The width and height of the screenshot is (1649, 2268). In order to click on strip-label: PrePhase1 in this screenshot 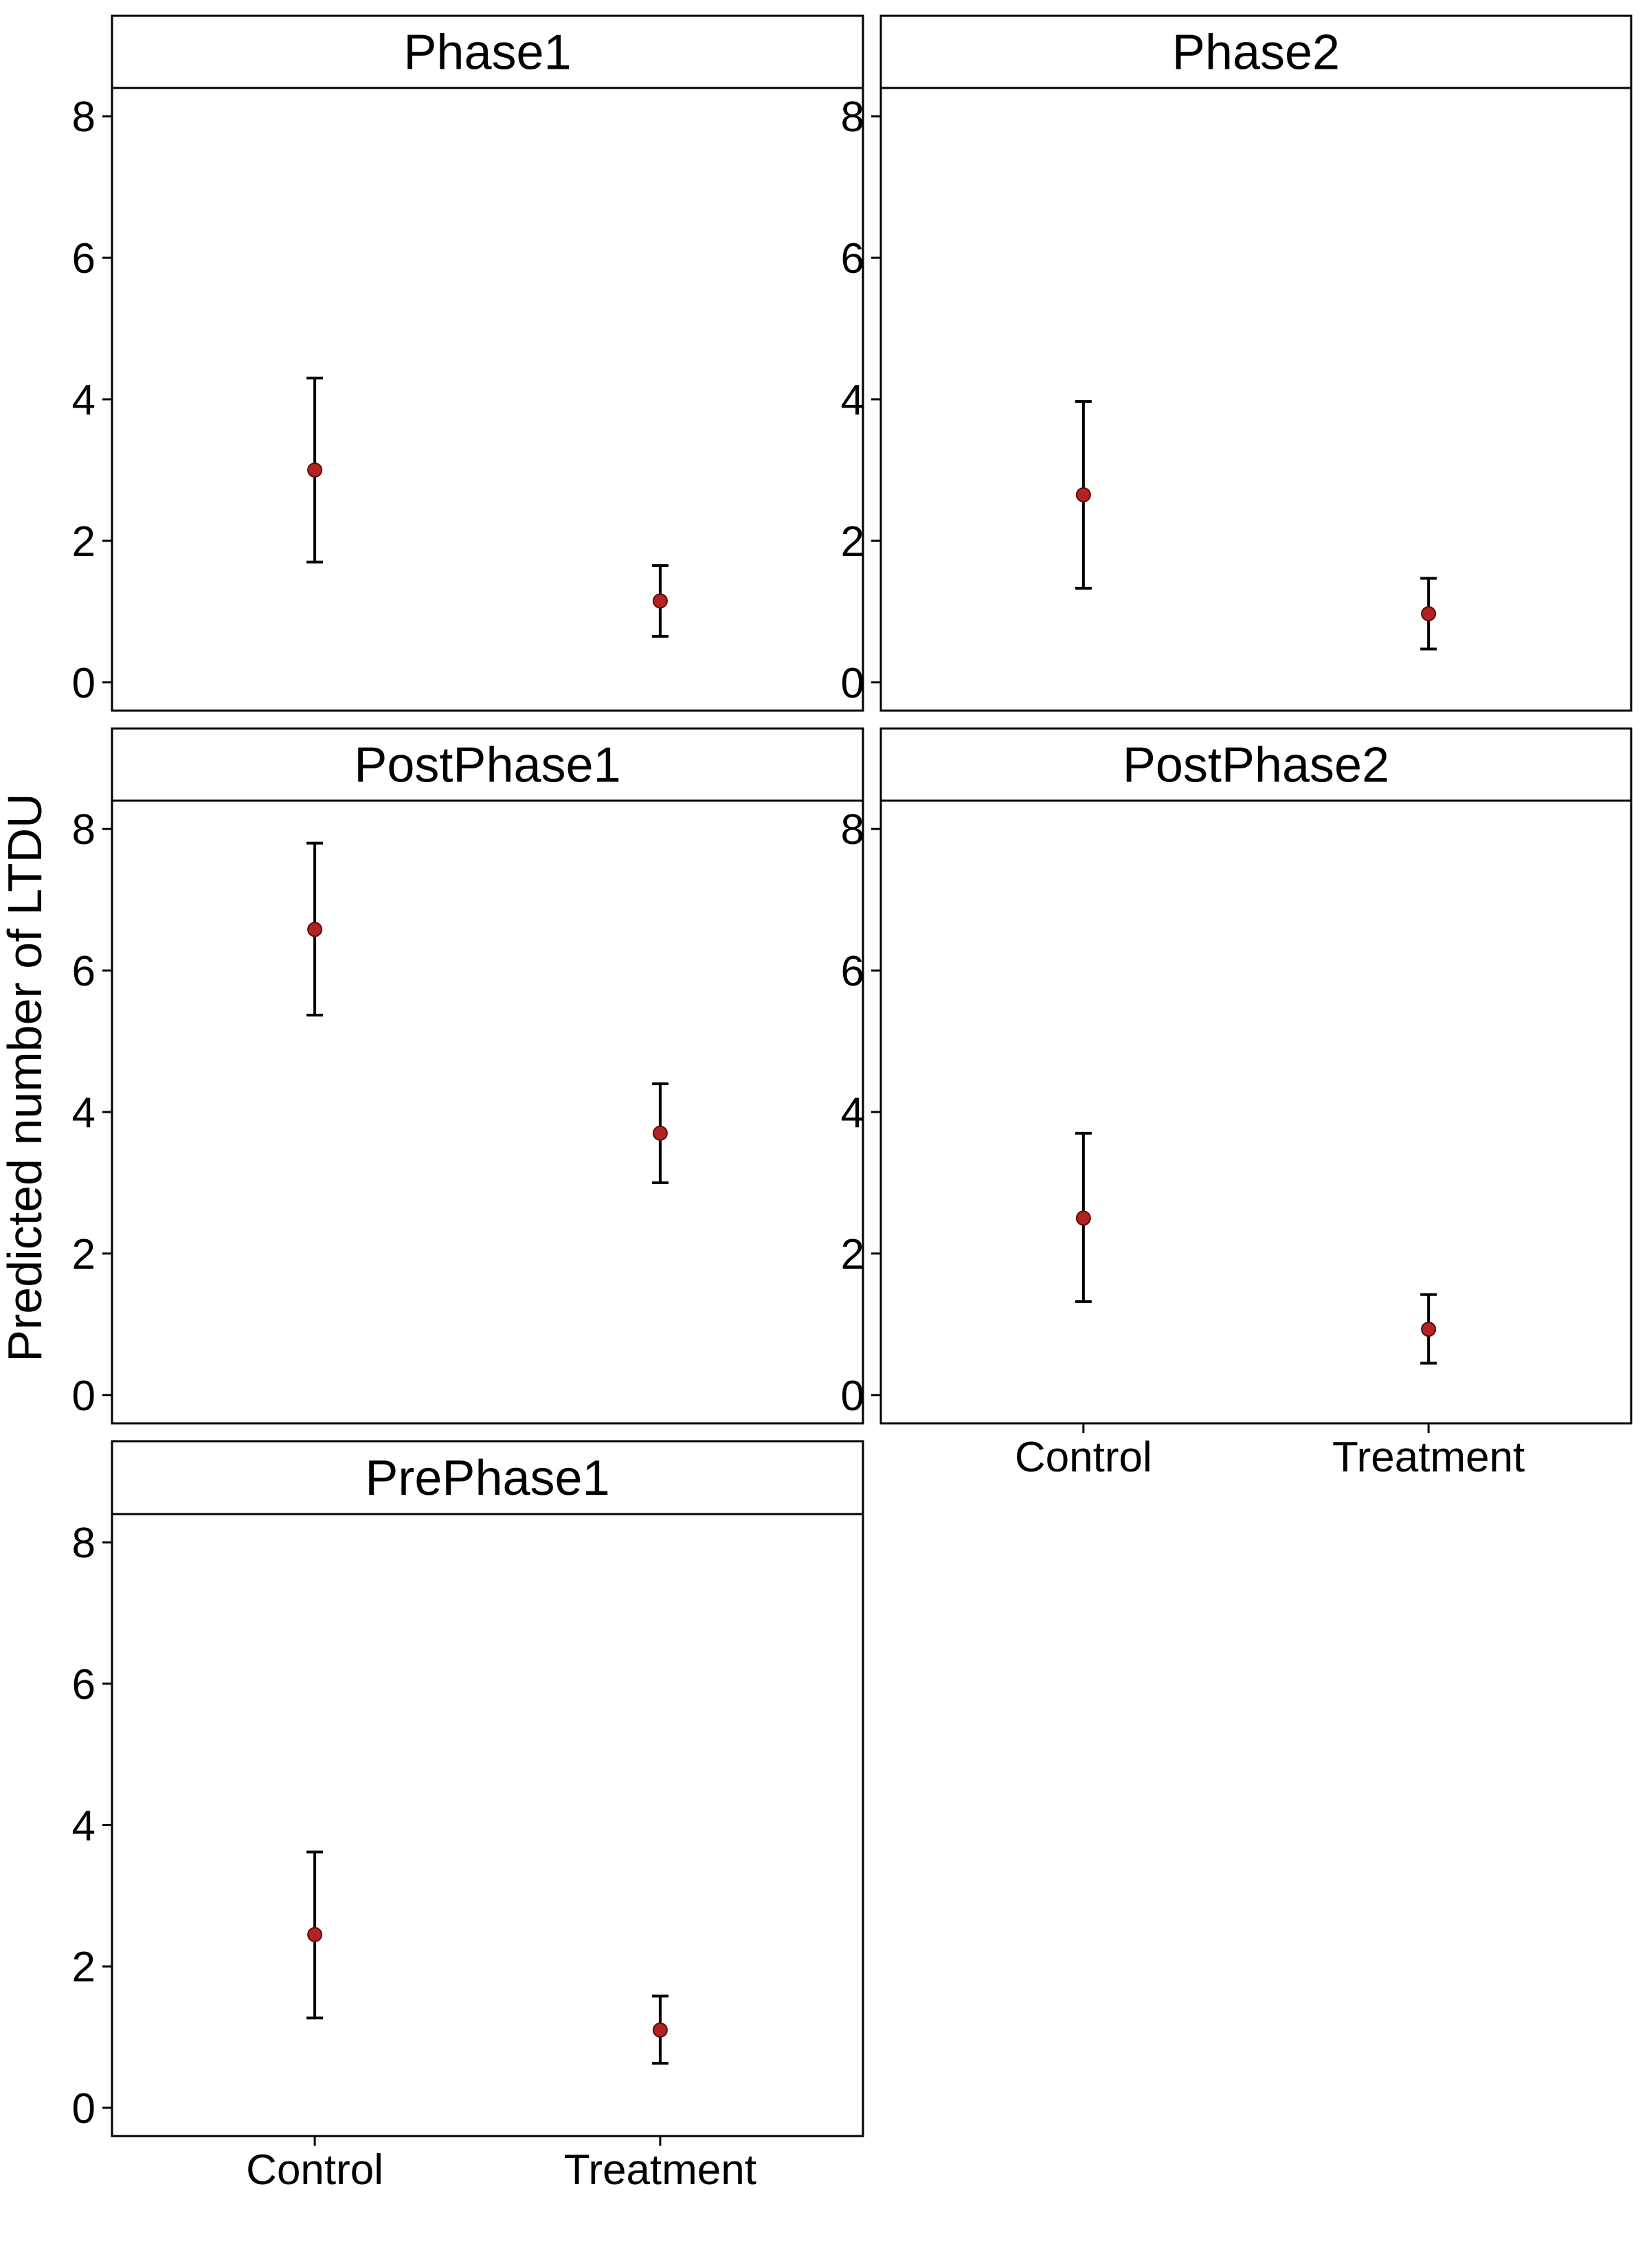, I will do `click(487, 1478)`.